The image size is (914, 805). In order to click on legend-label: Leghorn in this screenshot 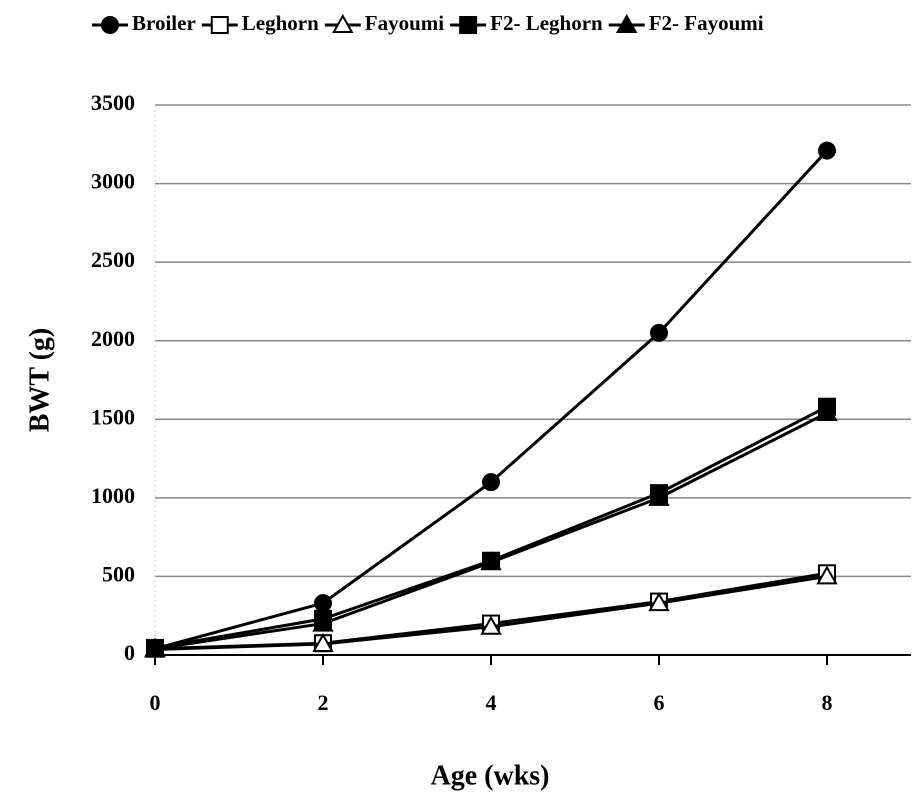, I will do `click(280, 23)`.